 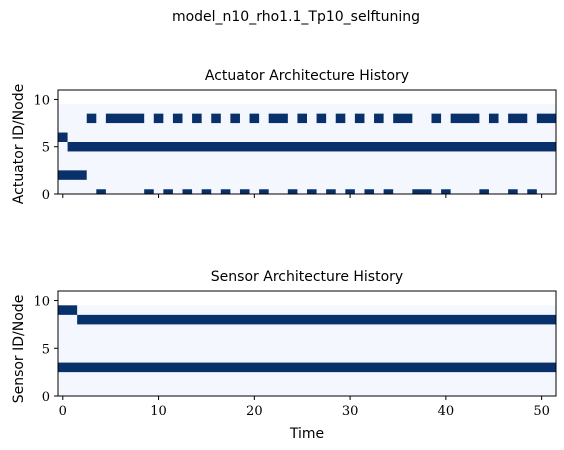 What do you see at coordinates (46, 397) in the screenshot?
I see `sensor-y-tick-label: 0` at bounding box center [46, 397].